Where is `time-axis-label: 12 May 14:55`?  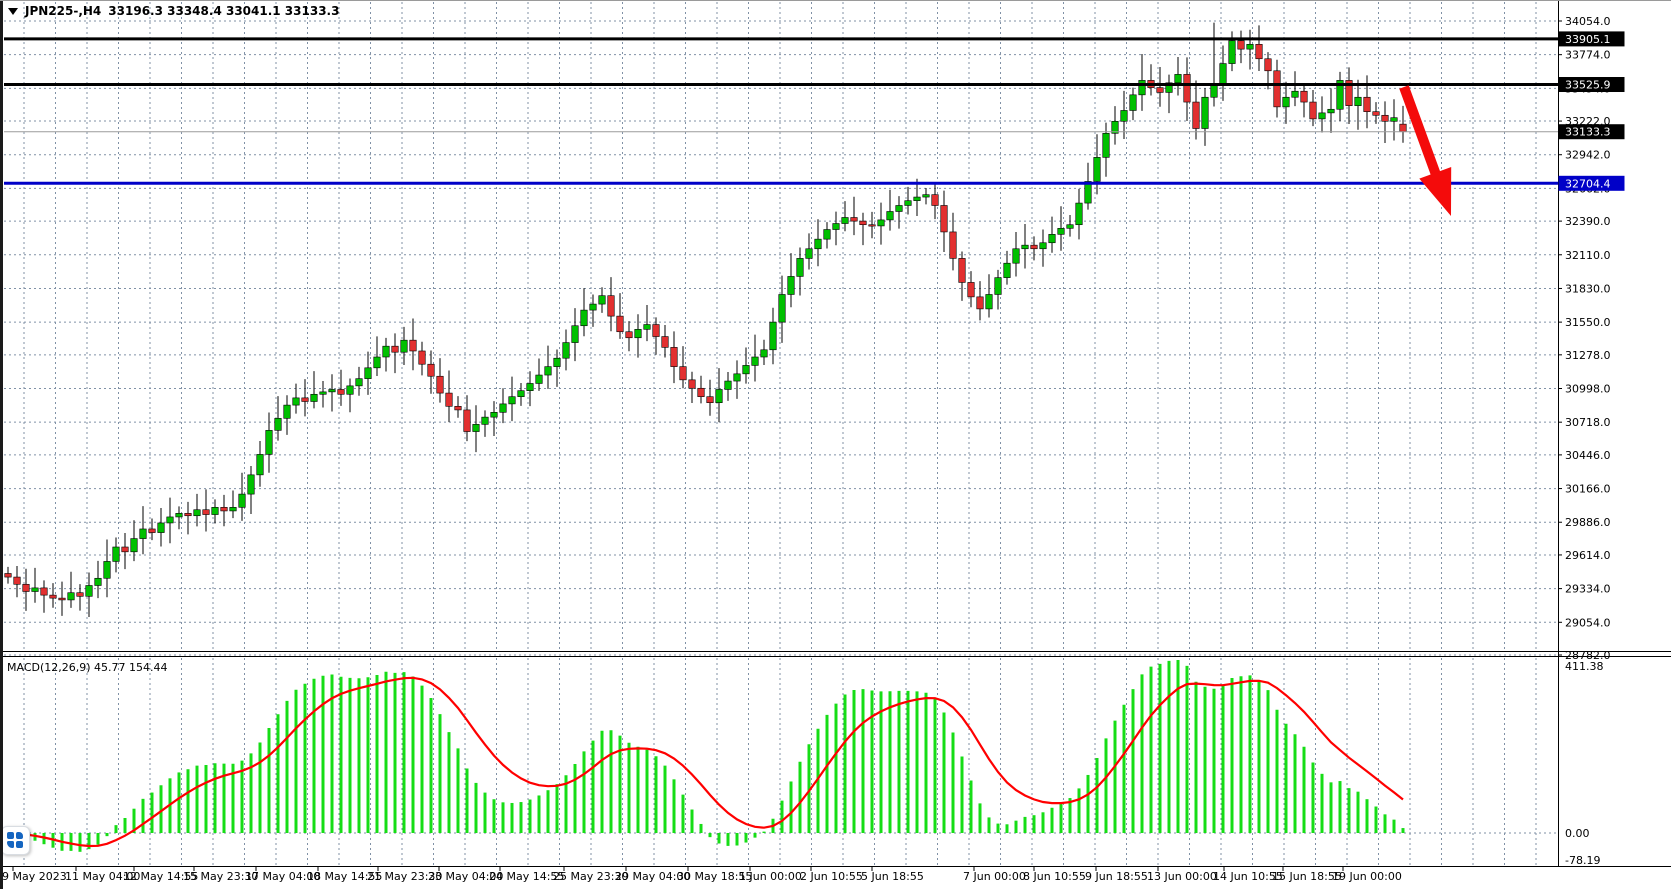 time-axis-label: 12 May 14:55 is located at coordinates (160, 876).